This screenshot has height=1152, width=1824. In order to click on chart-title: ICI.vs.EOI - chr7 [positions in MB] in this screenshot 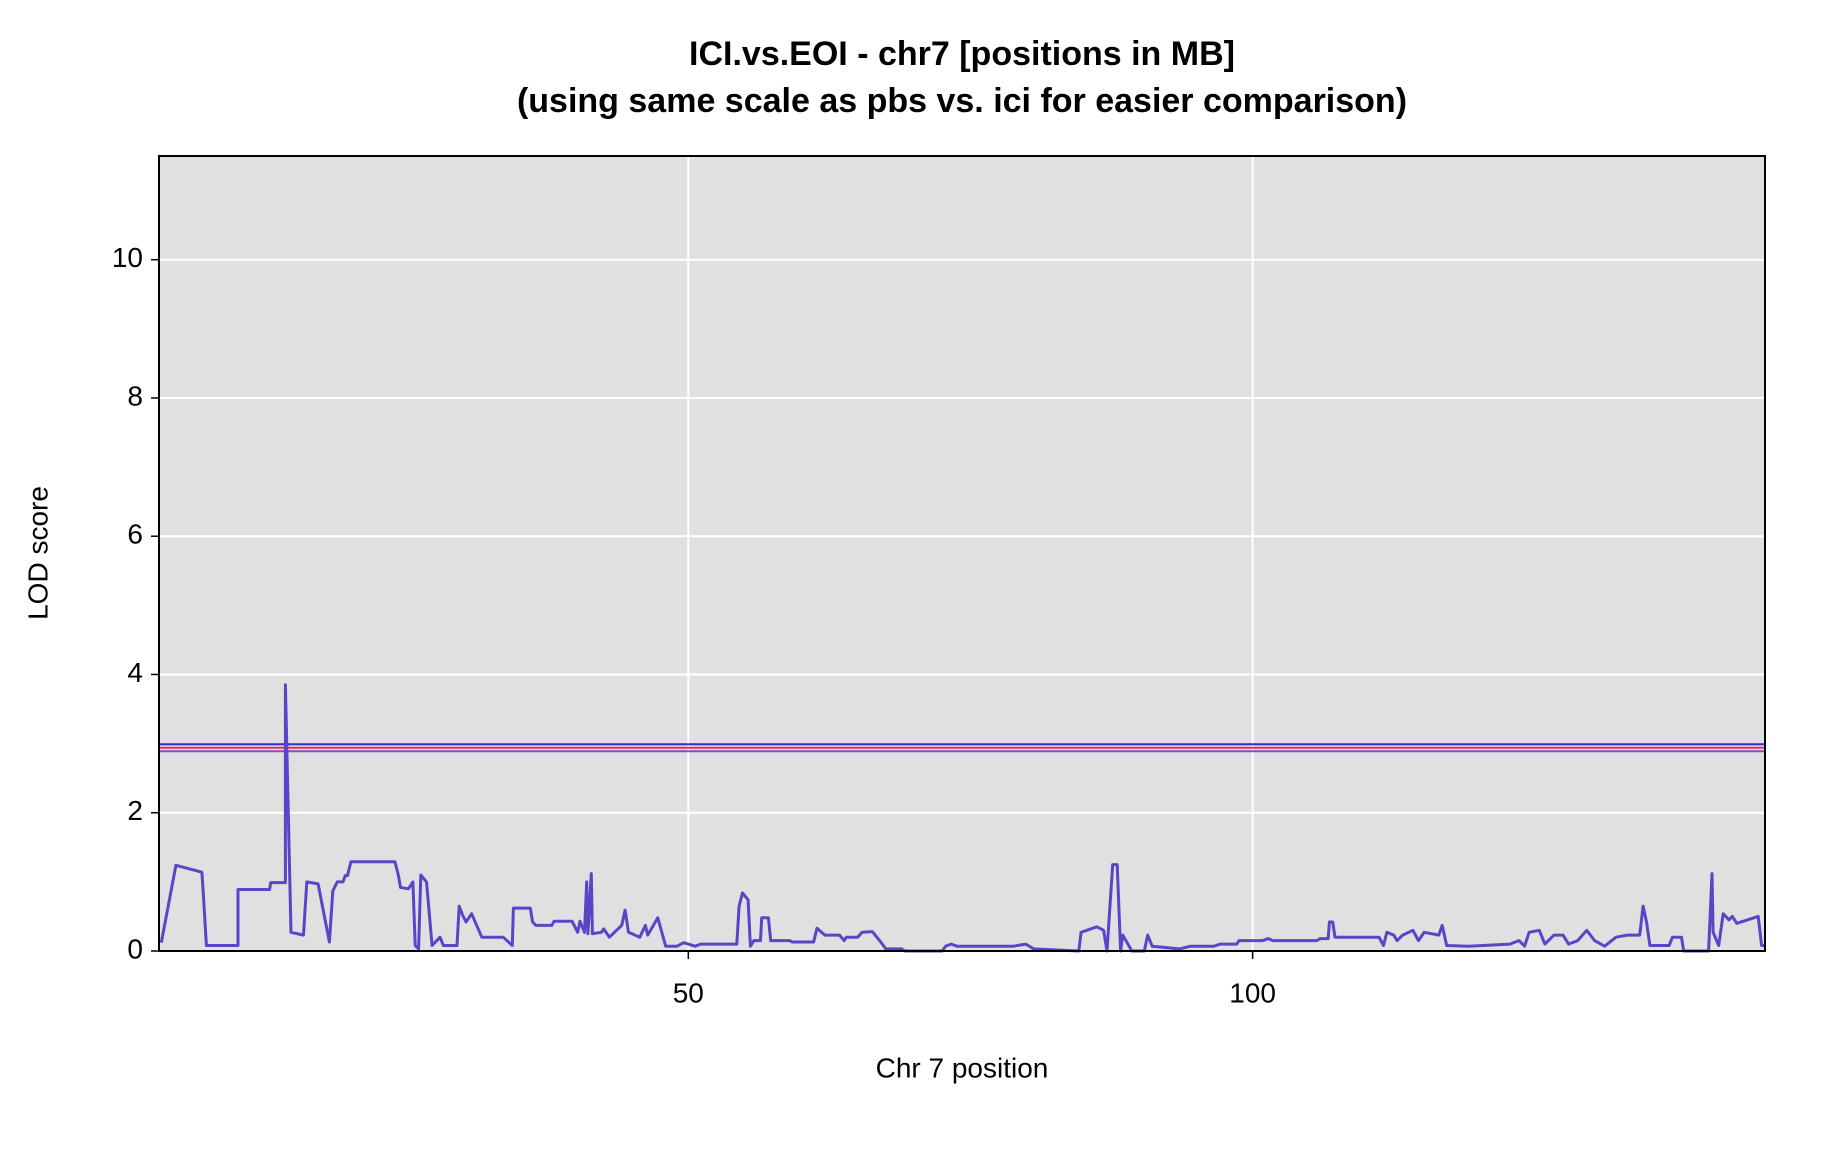, I will do `click(962, 54)`.